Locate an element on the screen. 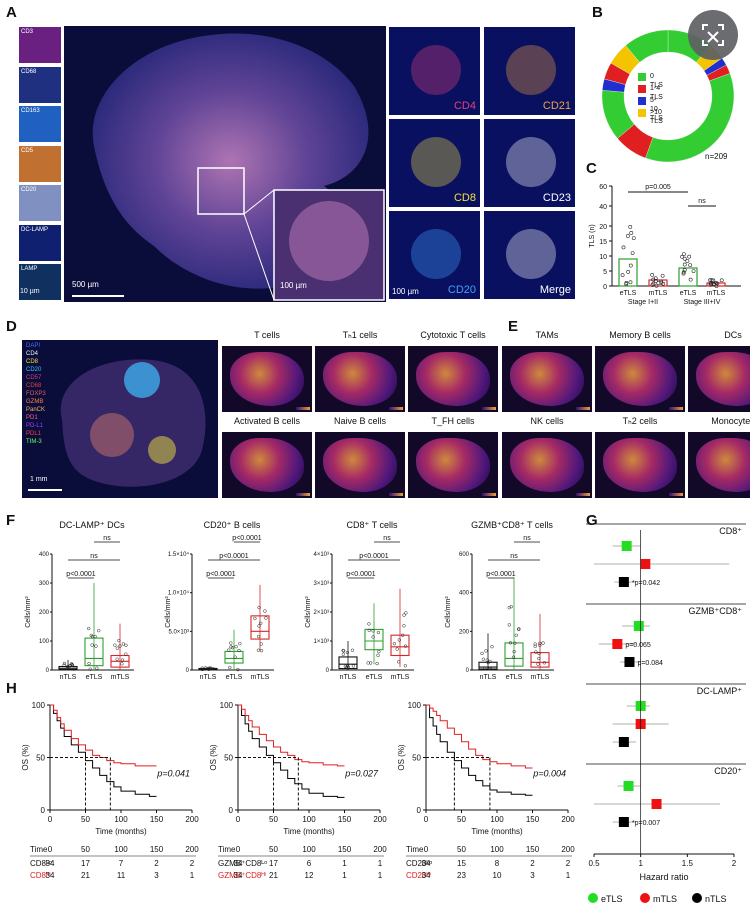 The image size is (750, 911). panel-label-h: H is located at coordinates (11, 688).